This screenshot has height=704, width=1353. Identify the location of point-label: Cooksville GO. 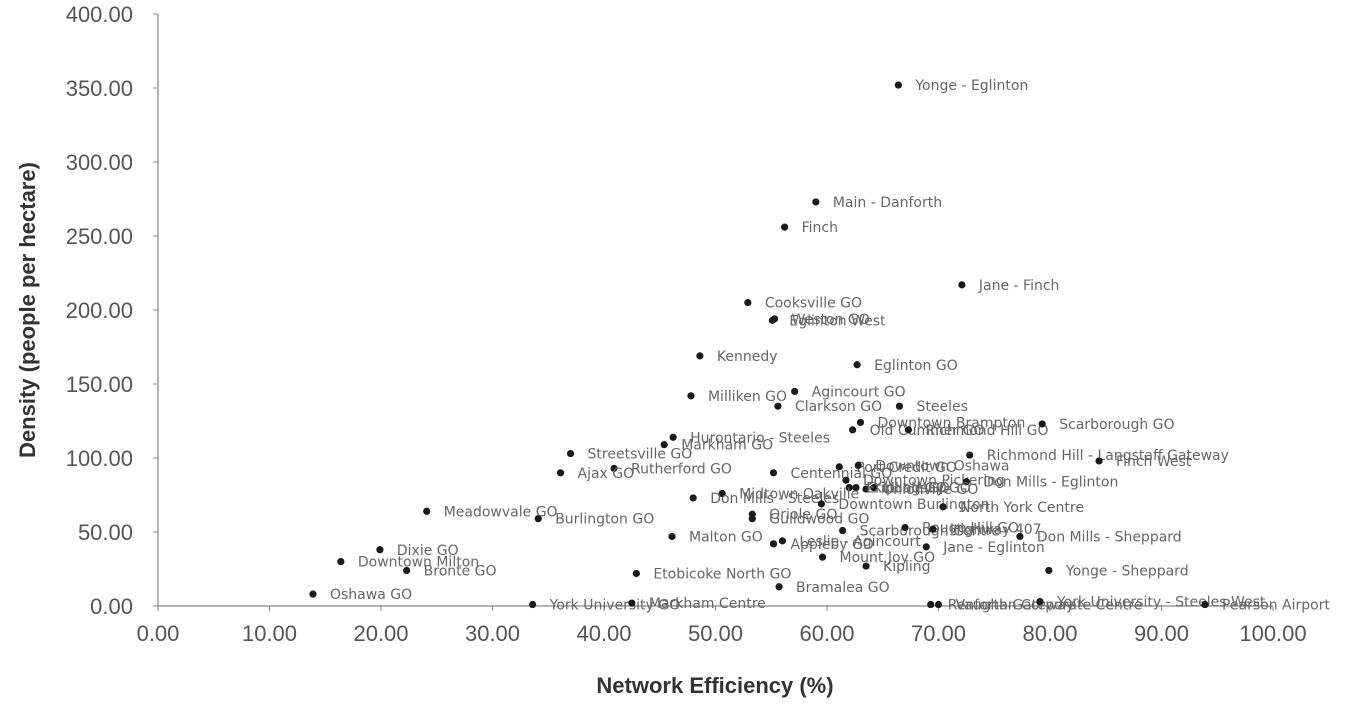
(813, 304).